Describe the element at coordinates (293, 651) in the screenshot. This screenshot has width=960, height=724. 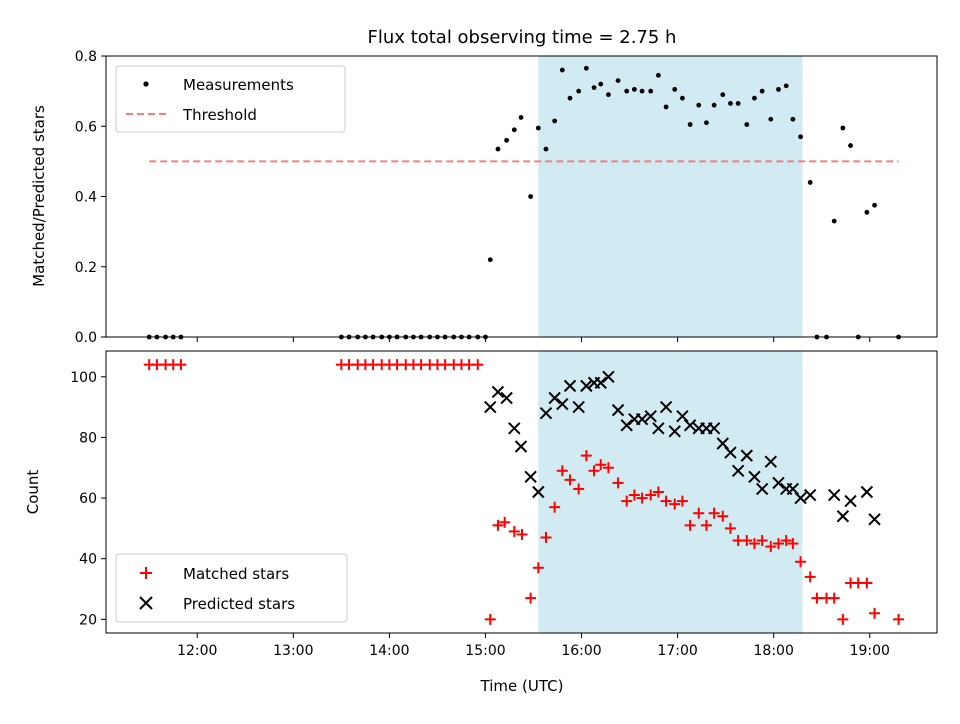
I see `x-tick-label: 13:00` at that location.